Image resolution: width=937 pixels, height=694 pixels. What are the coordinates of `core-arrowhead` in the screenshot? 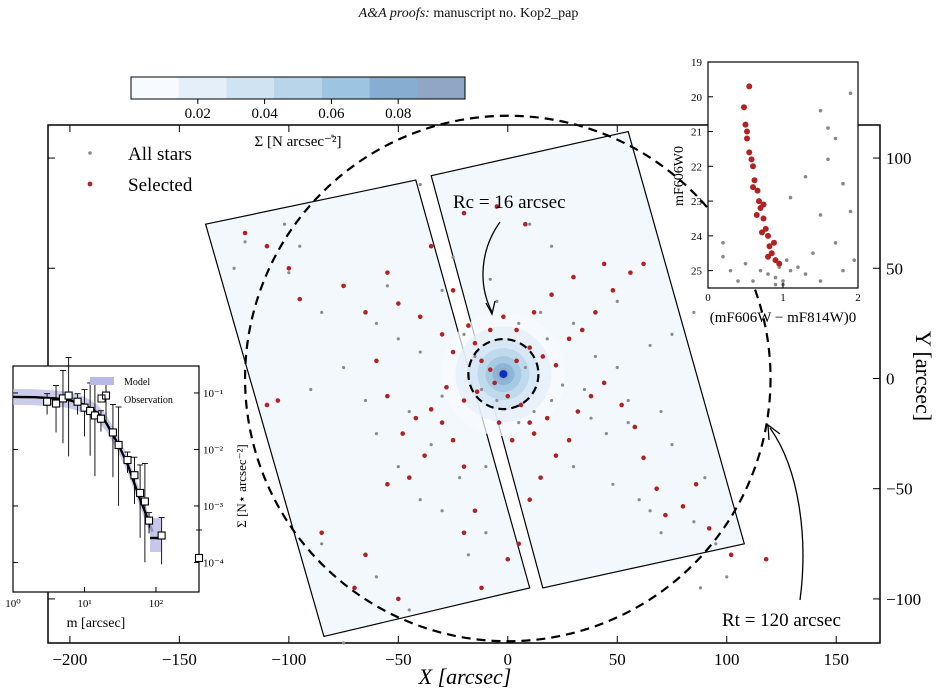 It's located at (490, 308).